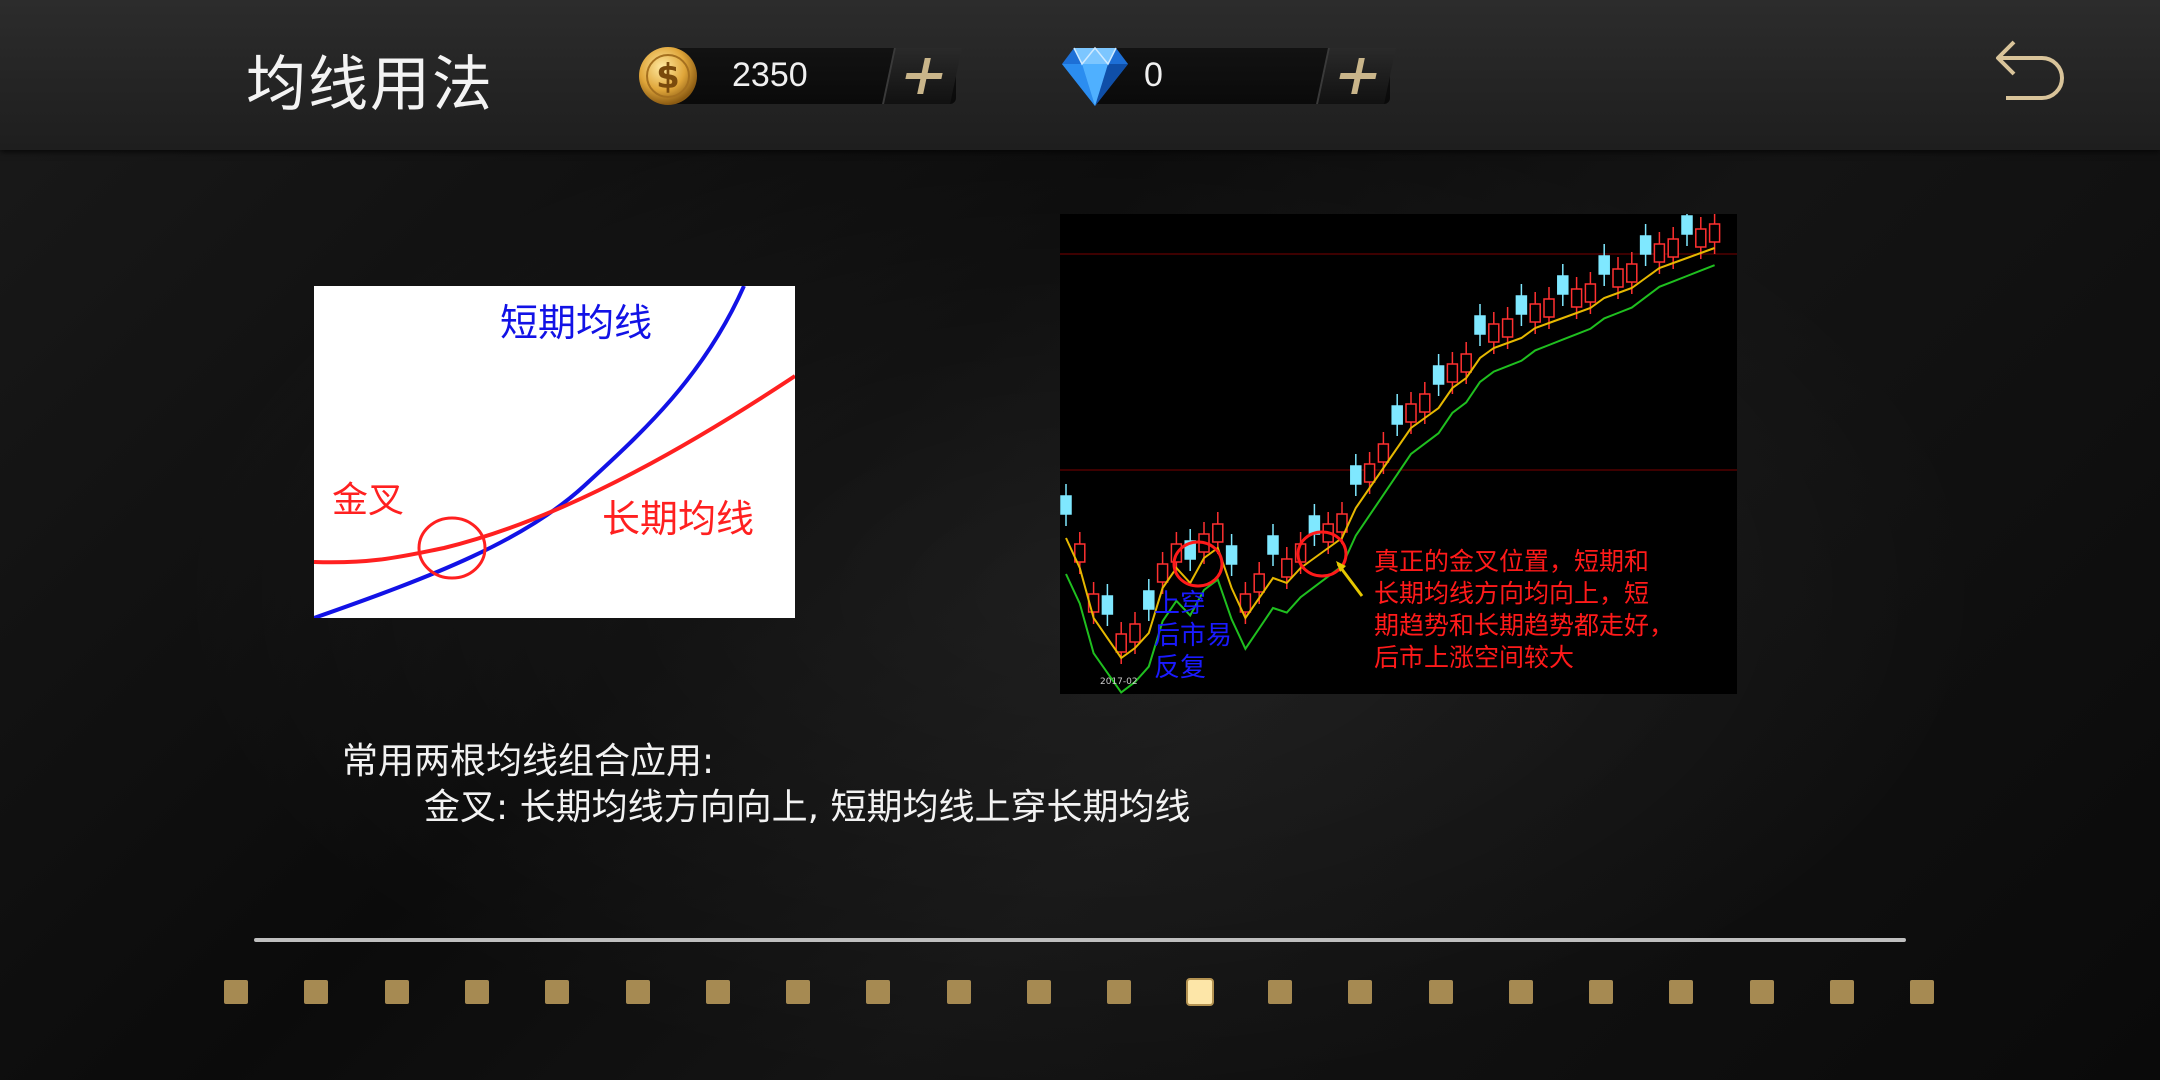 This screenshot has width=2160, height=1080. I want to click on page-title: 均线用法, so click(370, 85).